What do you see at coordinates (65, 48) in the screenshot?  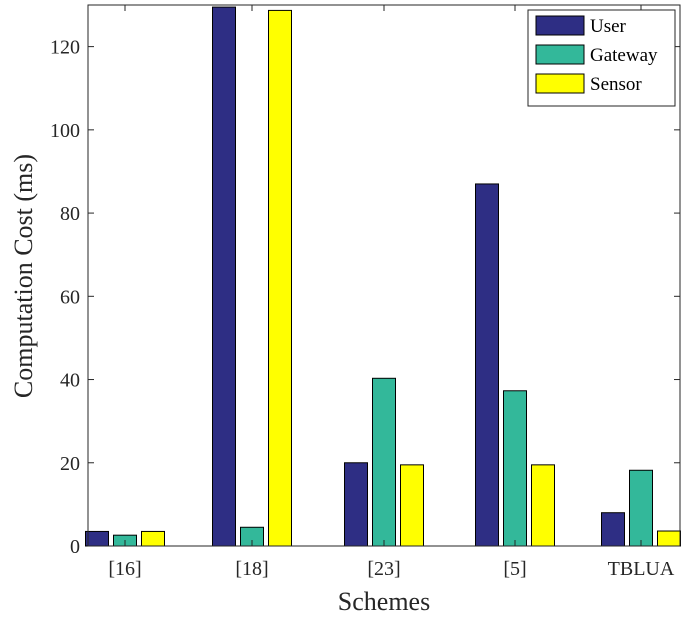 I see `y-tick-label: 120` at bounding box center [65, 48].